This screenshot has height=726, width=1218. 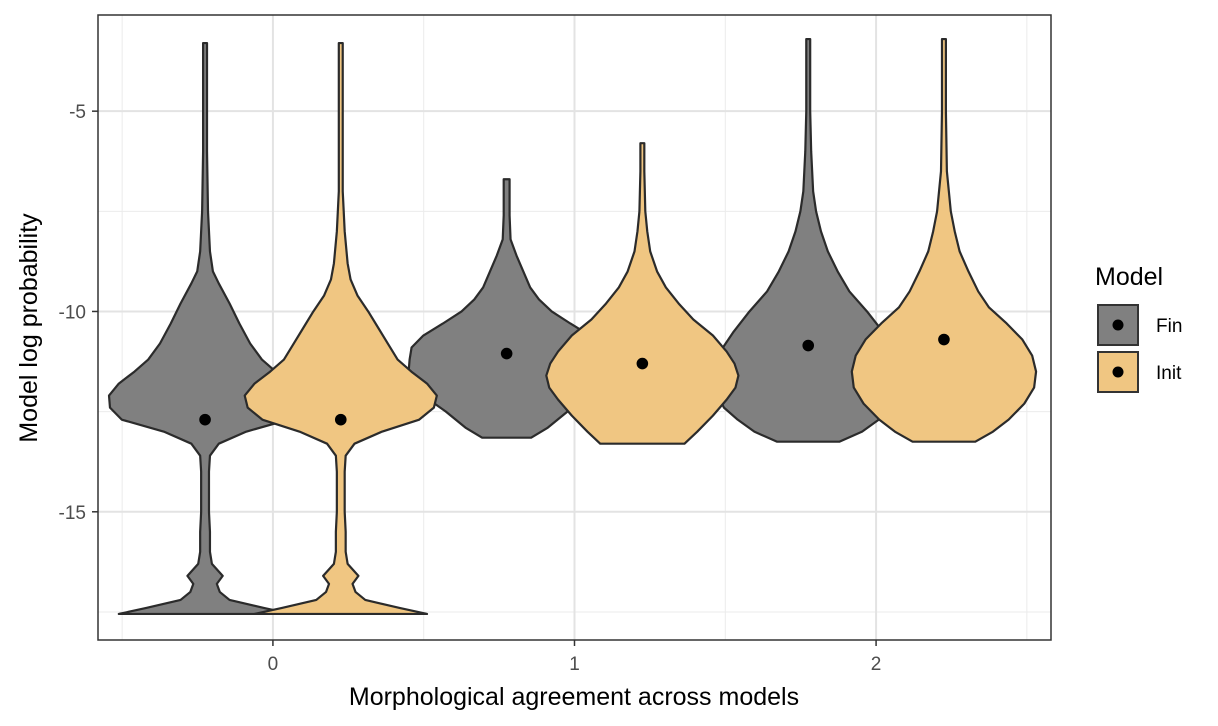 I want to click on legend: Model Fin Init, so click(x=1138, y=328).